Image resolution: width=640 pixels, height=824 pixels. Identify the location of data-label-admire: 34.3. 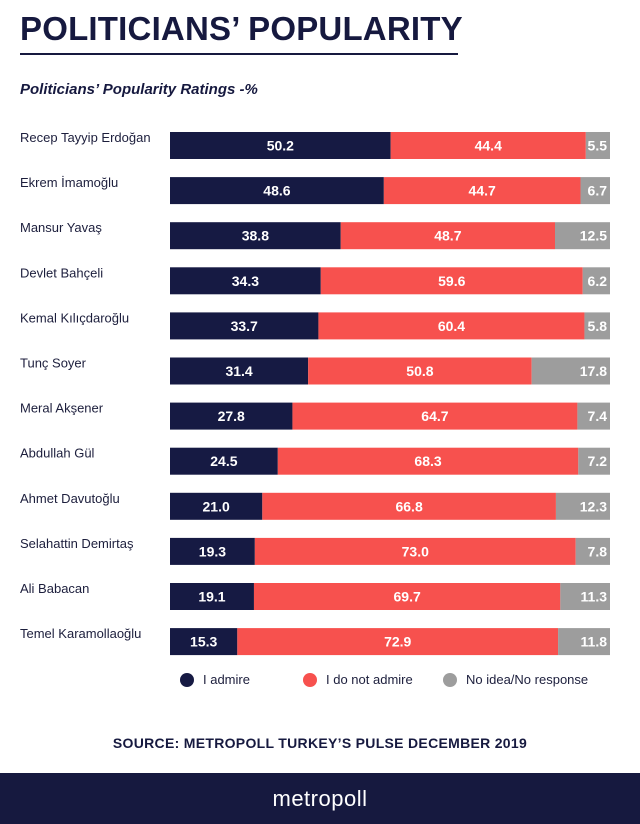
(245, 281).